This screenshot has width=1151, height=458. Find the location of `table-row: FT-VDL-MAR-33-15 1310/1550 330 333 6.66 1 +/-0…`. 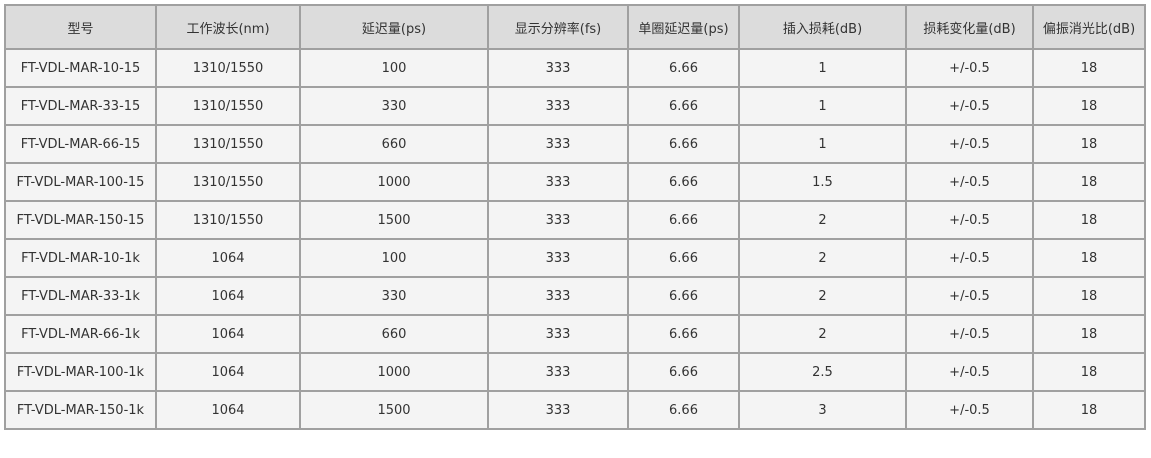

table-row: FT-VDL-MAR-33-15 1310/1550 330 333 6.66 1 +/-0… is located at coordinates (575, 106).